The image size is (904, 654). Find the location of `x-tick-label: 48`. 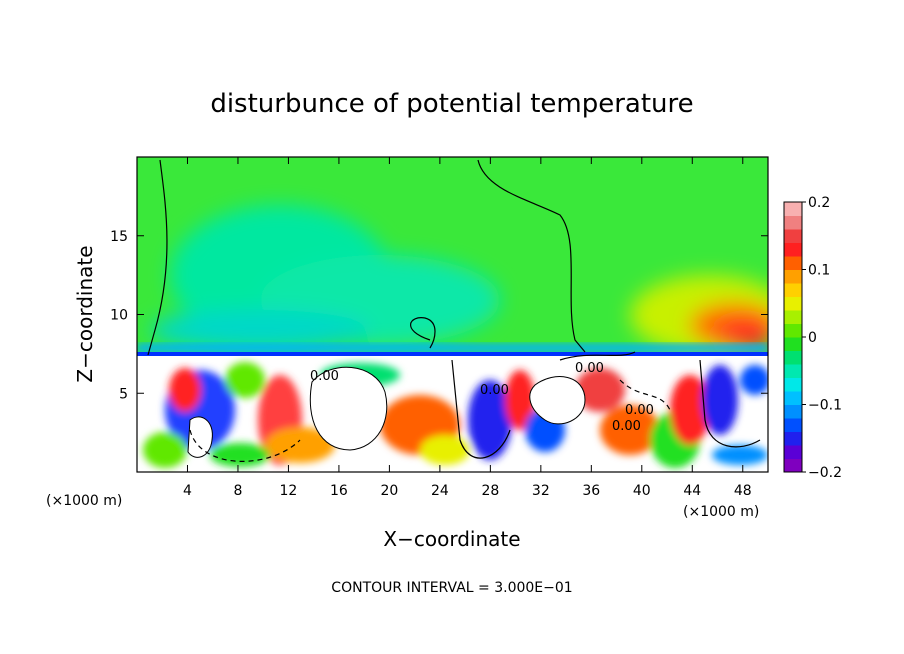

x-tick-label: 48 is located at coordinates (743, 491).